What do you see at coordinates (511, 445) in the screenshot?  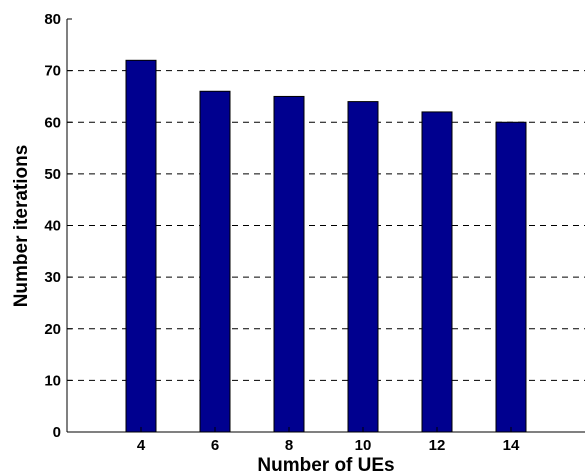 I see `x-tick-label: 14` at bounding box center [511, 445].